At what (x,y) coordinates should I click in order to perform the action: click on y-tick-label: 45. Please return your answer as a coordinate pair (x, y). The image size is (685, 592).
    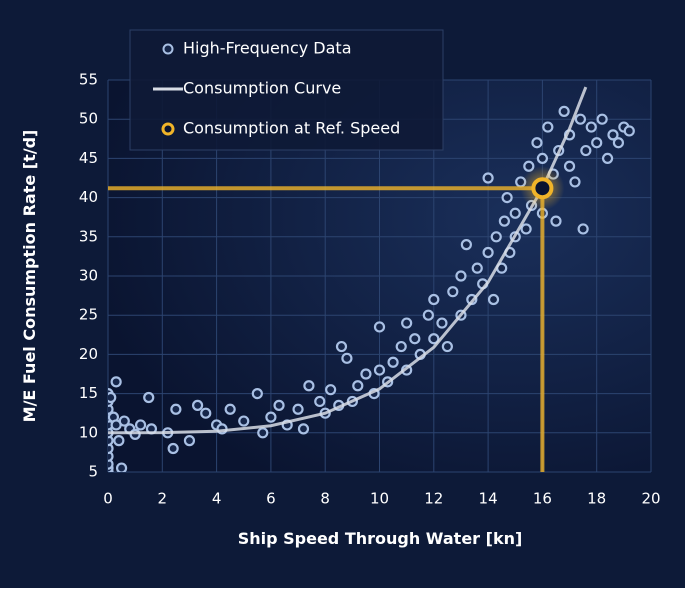
    Looking at the image, I should click on (88, 158).